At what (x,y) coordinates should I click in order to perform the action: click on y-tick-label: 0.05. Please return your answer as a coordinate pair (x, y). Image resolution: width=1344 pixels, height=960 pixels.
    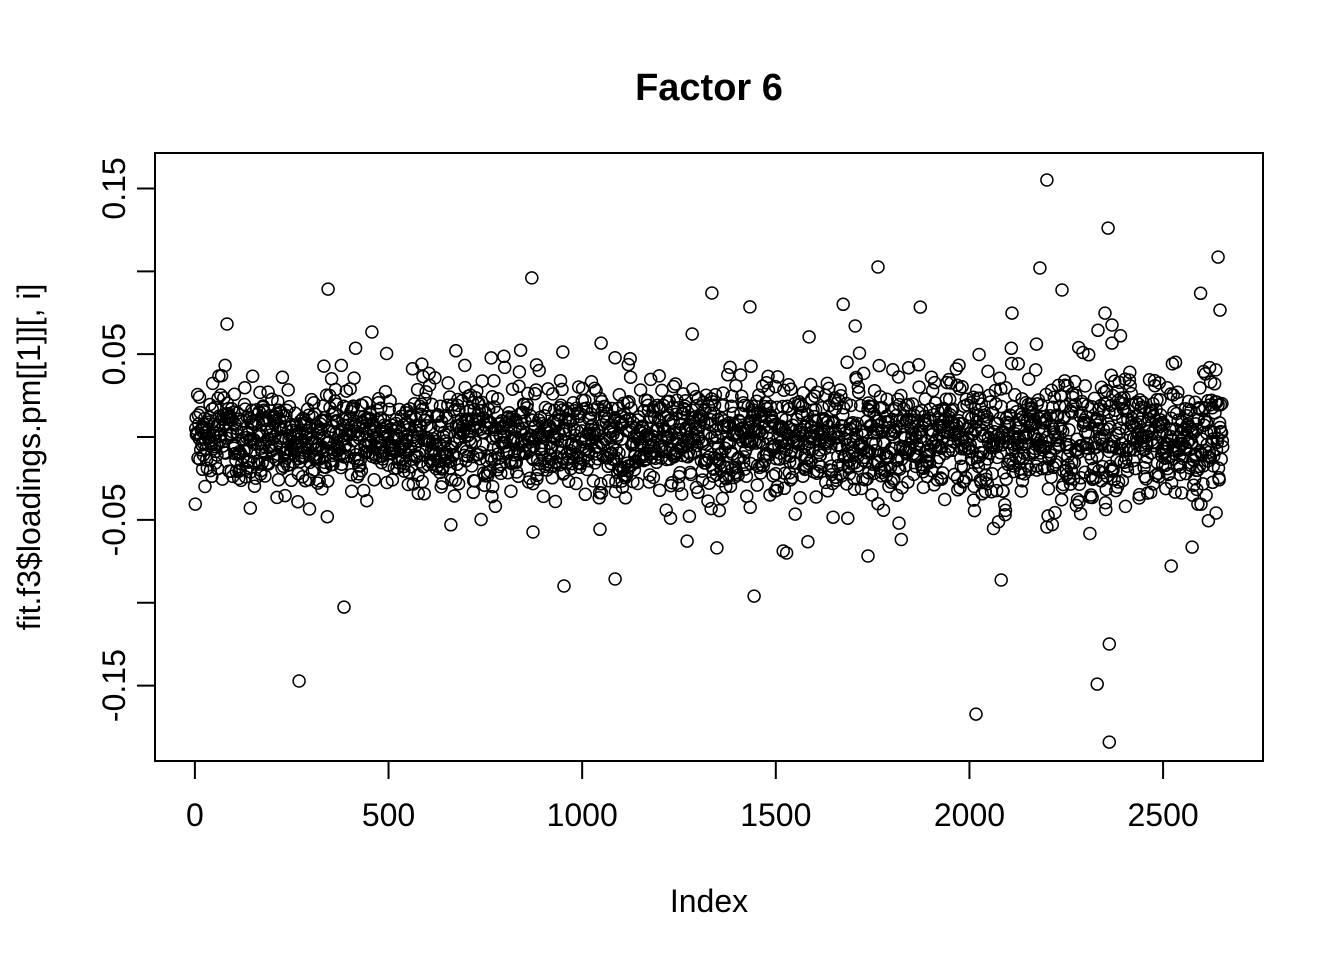
    Looking at the image, I should click on (114, 354).